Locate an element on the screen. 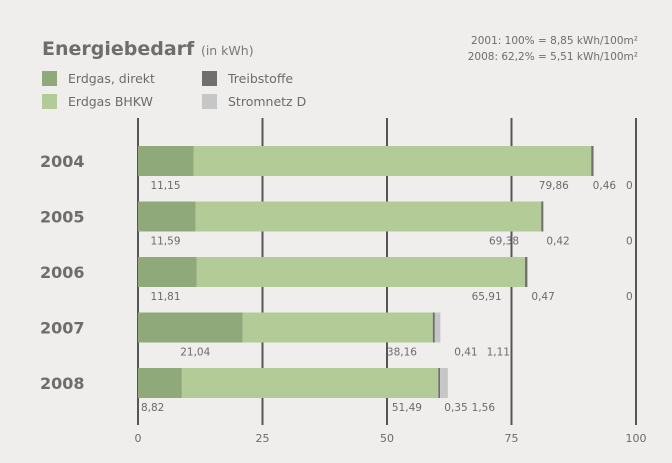  data-label-treibstoffe-2007: 0,41 is located at coordinates (465, 353).